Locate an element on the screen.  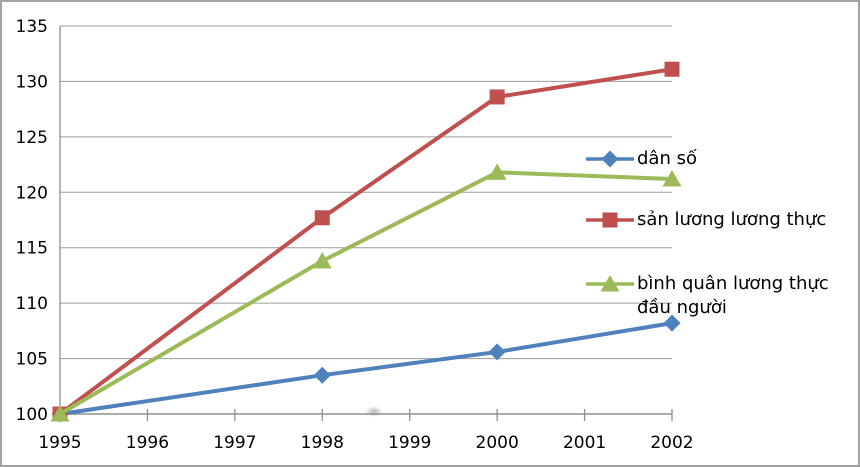
svg-text: 120 is located at coordinates (32, 193).